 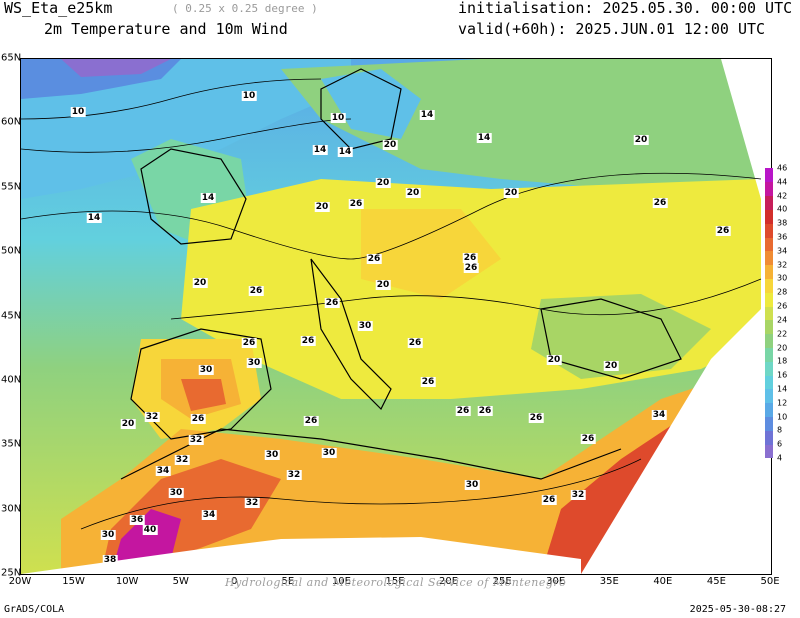 What do you see at coordinates (782, 168) in the screenshot?
I see `colorbar-label: 46` at bounding box center [782, 168].